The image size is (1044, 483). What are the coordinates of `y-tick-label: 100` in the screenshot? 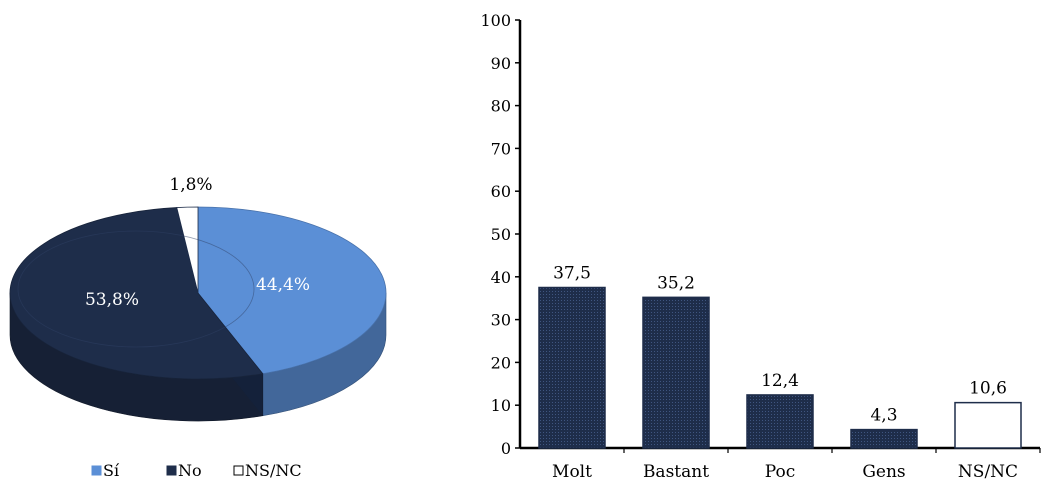 It's located at (495, 20).